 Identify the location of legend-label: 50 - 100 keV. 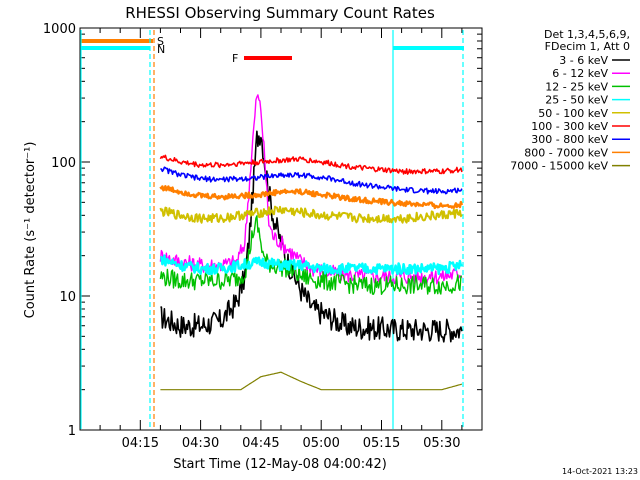
(573, 113).